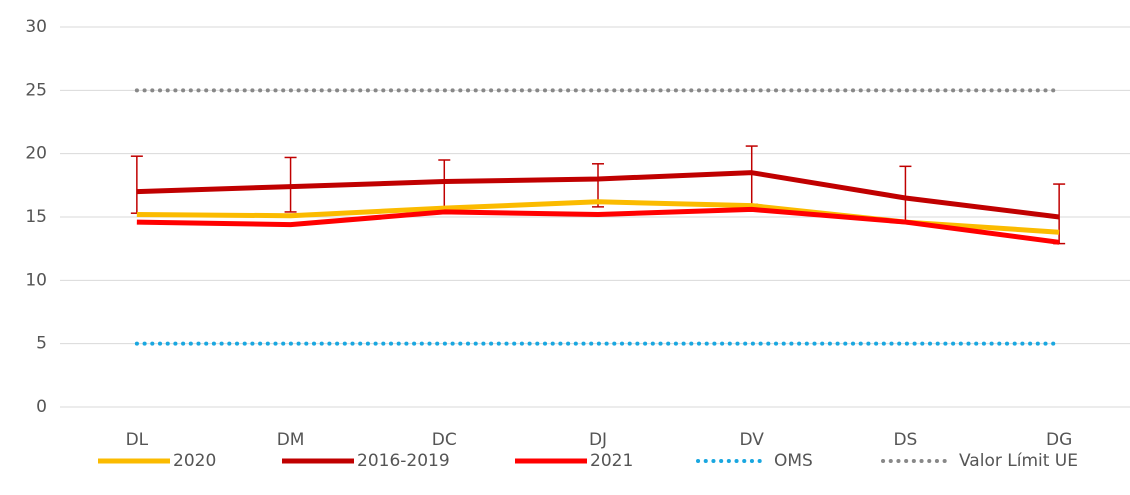 This screenshot has height=495, width=1130. What do you see at coordinates (36, 280) in the screenshot?
I see `y-tick-label: 10` at bounding box center [36, 280].